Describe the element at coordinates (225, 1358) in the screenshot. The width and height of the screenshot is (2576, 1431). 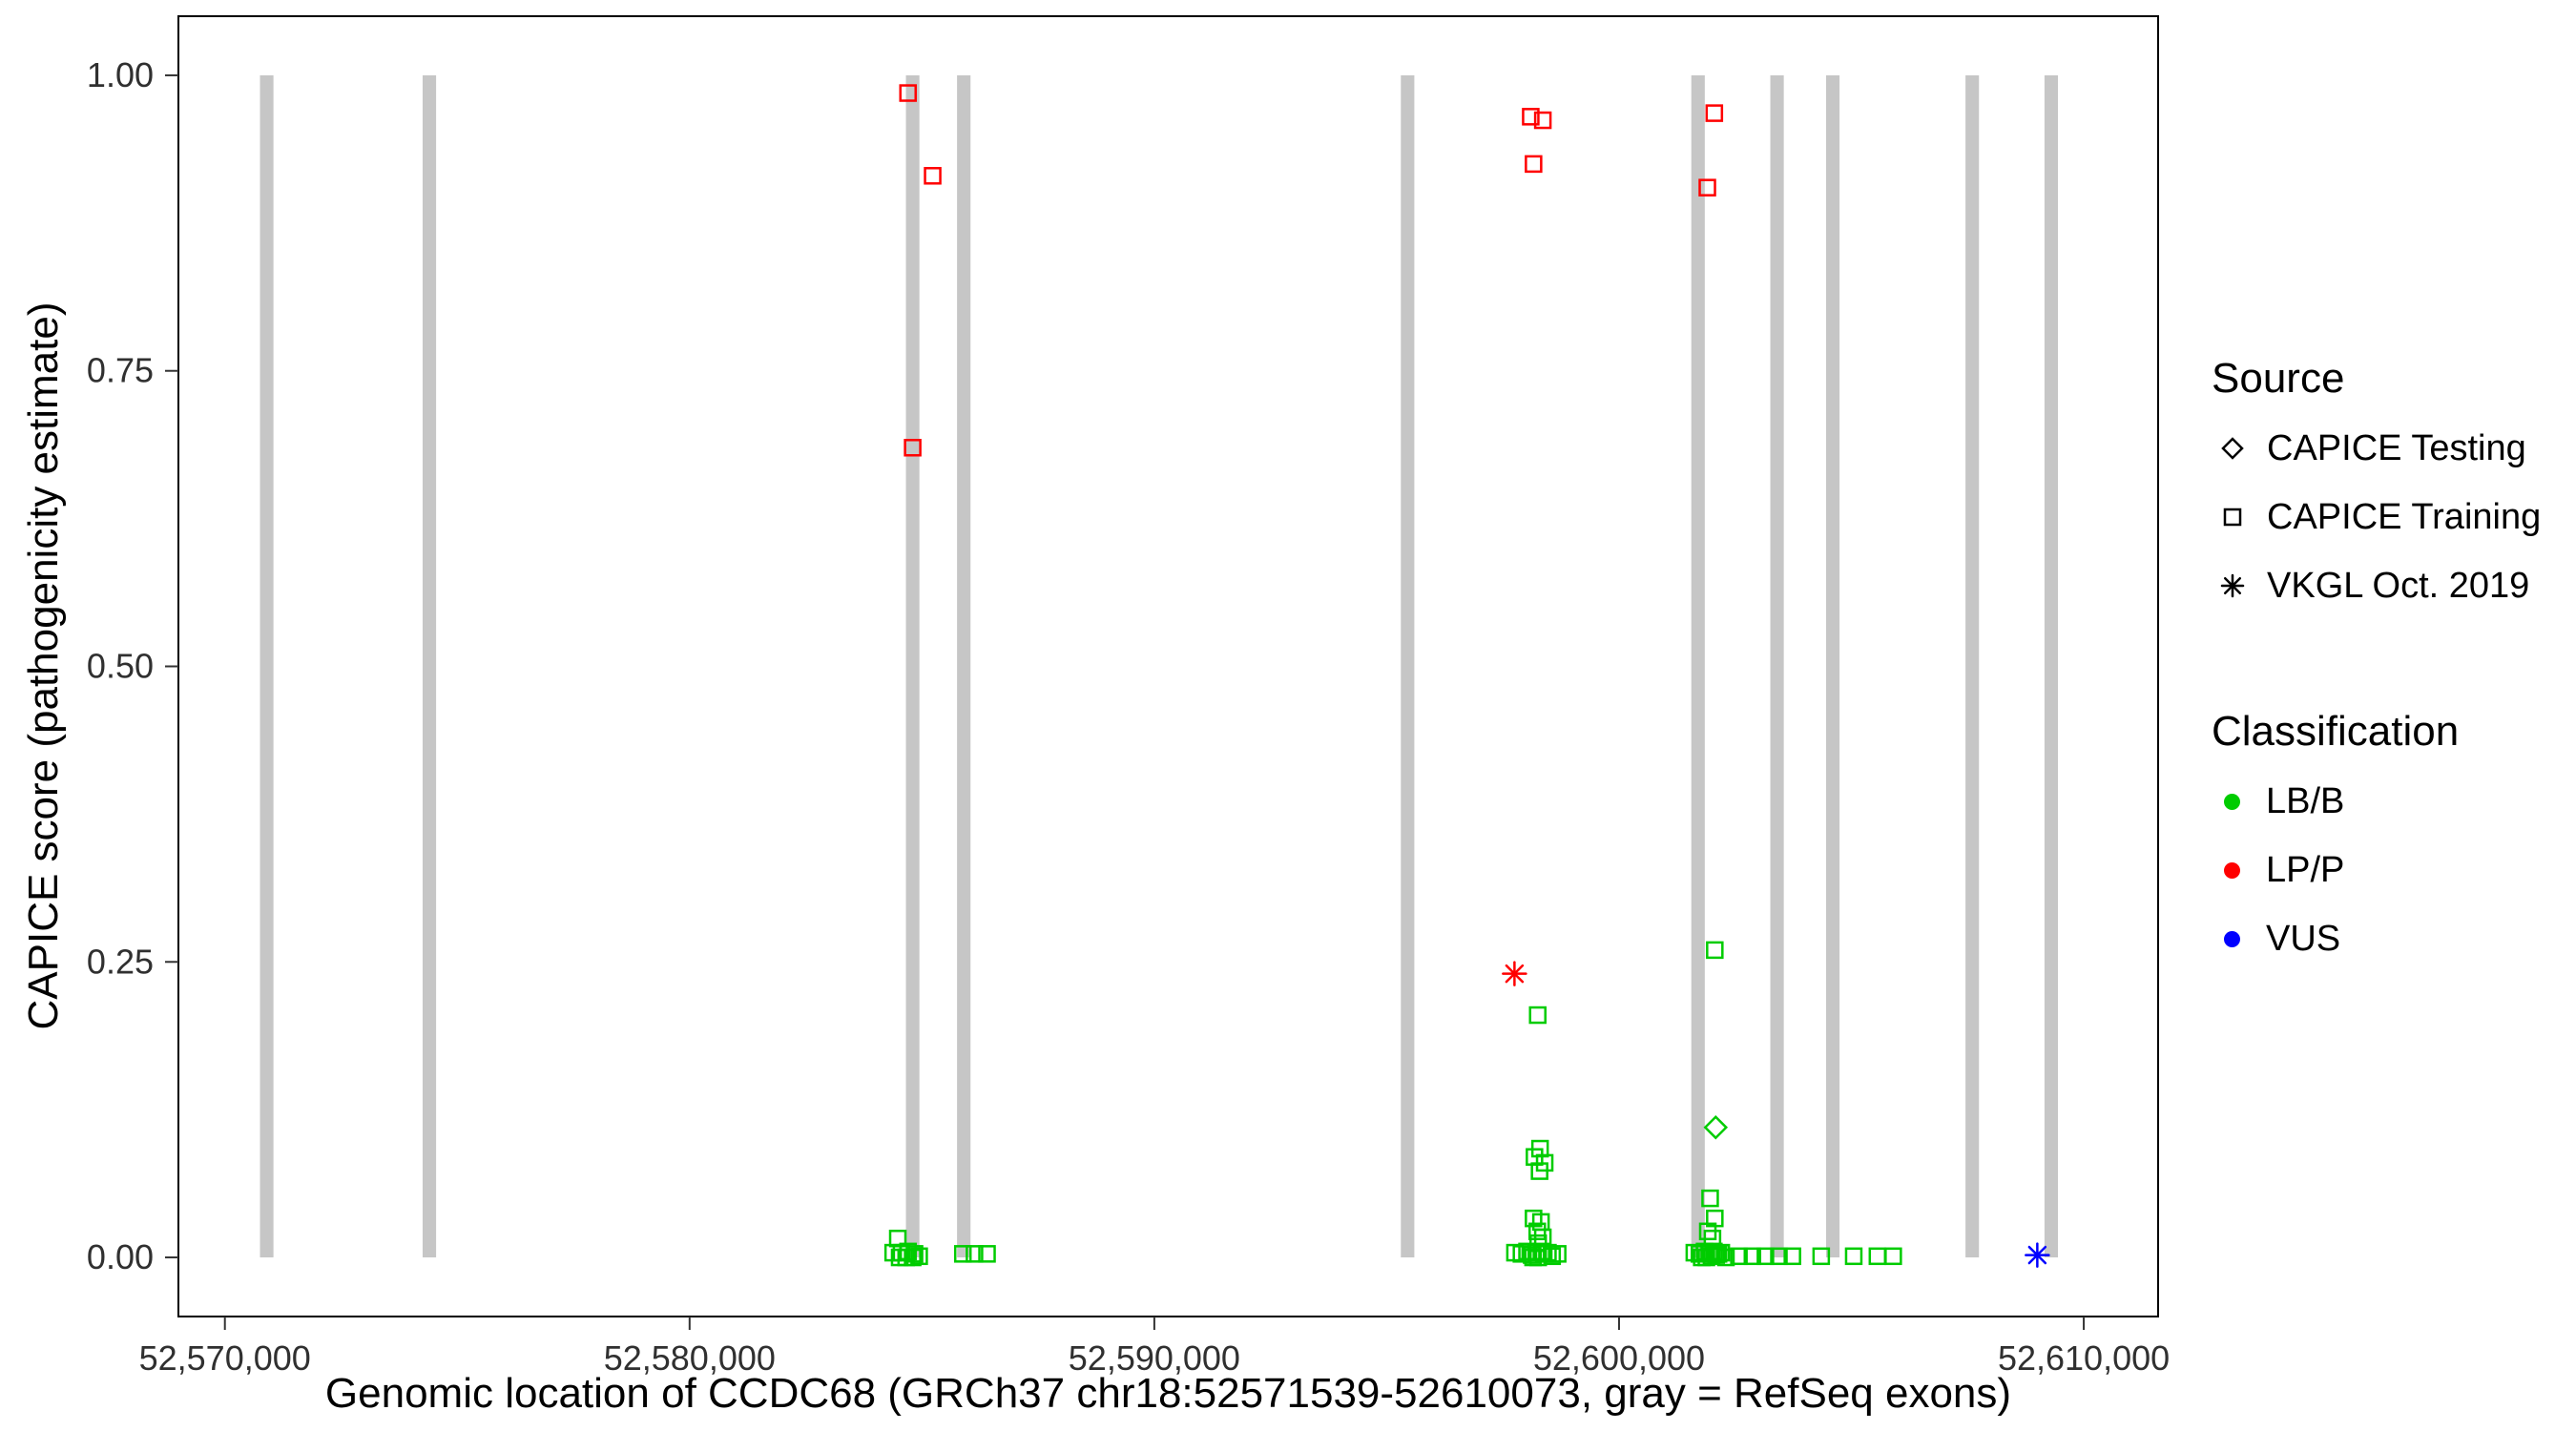
I see `x-tick-label: 52,570,000` at that location.